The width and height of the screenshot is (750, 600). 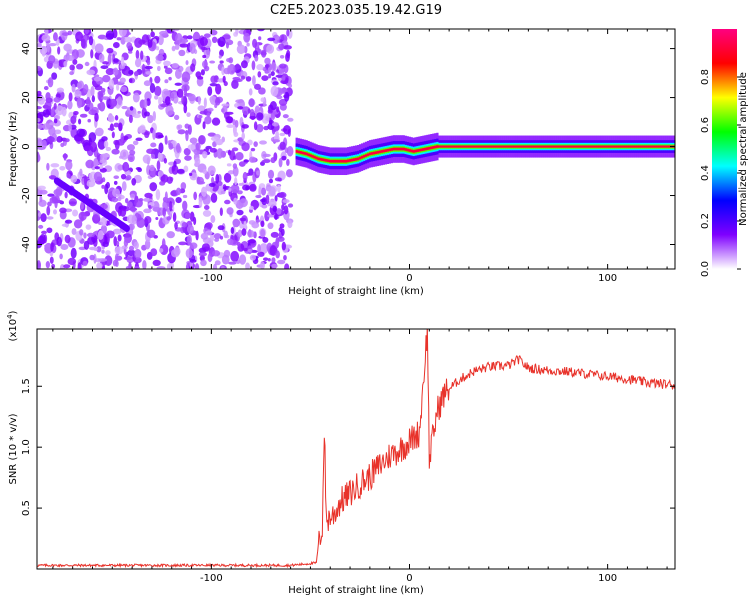 What do you see at coordinates (705, 221) in the screenshot?
I see `colorbar-tick-label: 0.2` at bounding box center [705, 221].